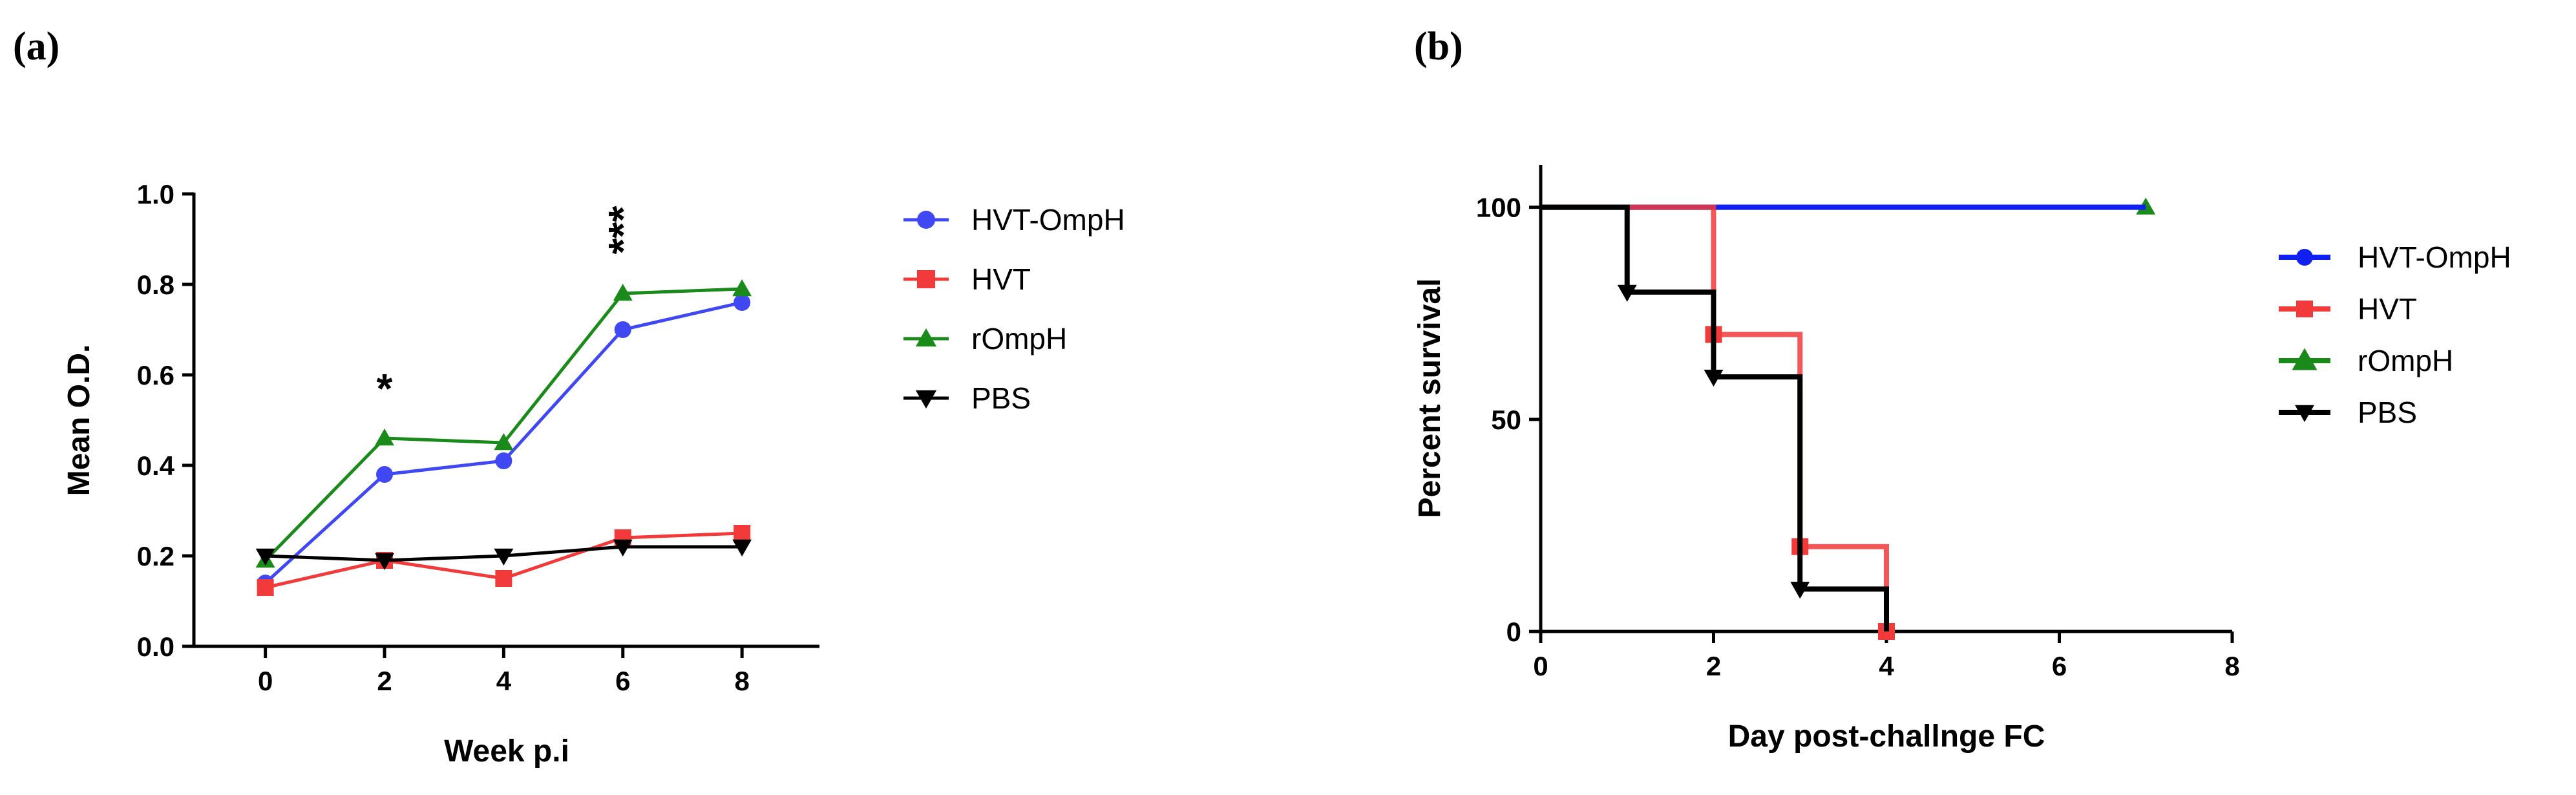 The height and width of the screenshot is (795, 2576). I want to click on x-tick-label-b: 4, so click(1886, 666).